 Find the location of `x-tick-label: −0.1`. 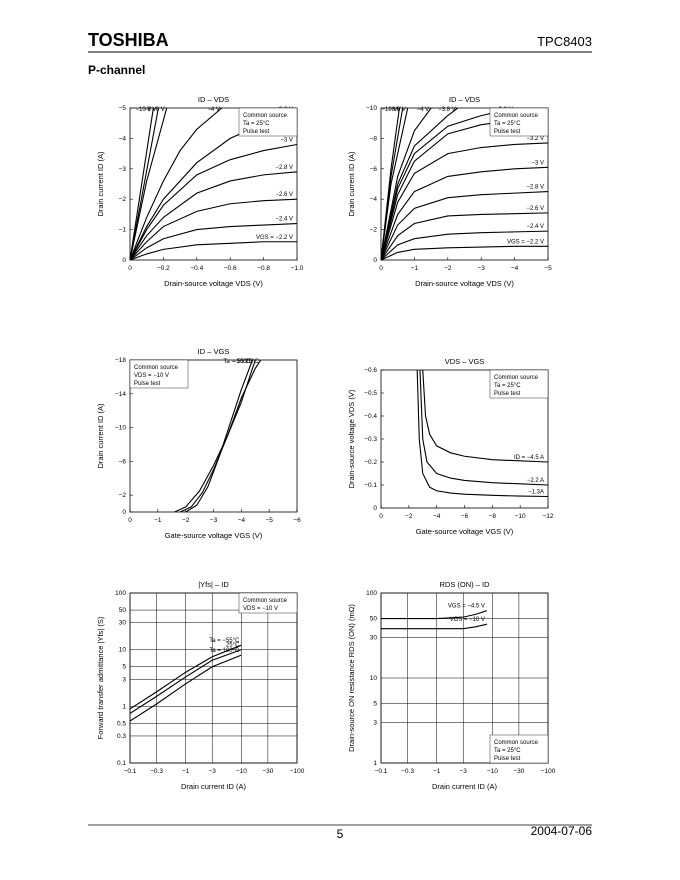

x-tick-label: −0.1 is located at coordinates (130, 771).